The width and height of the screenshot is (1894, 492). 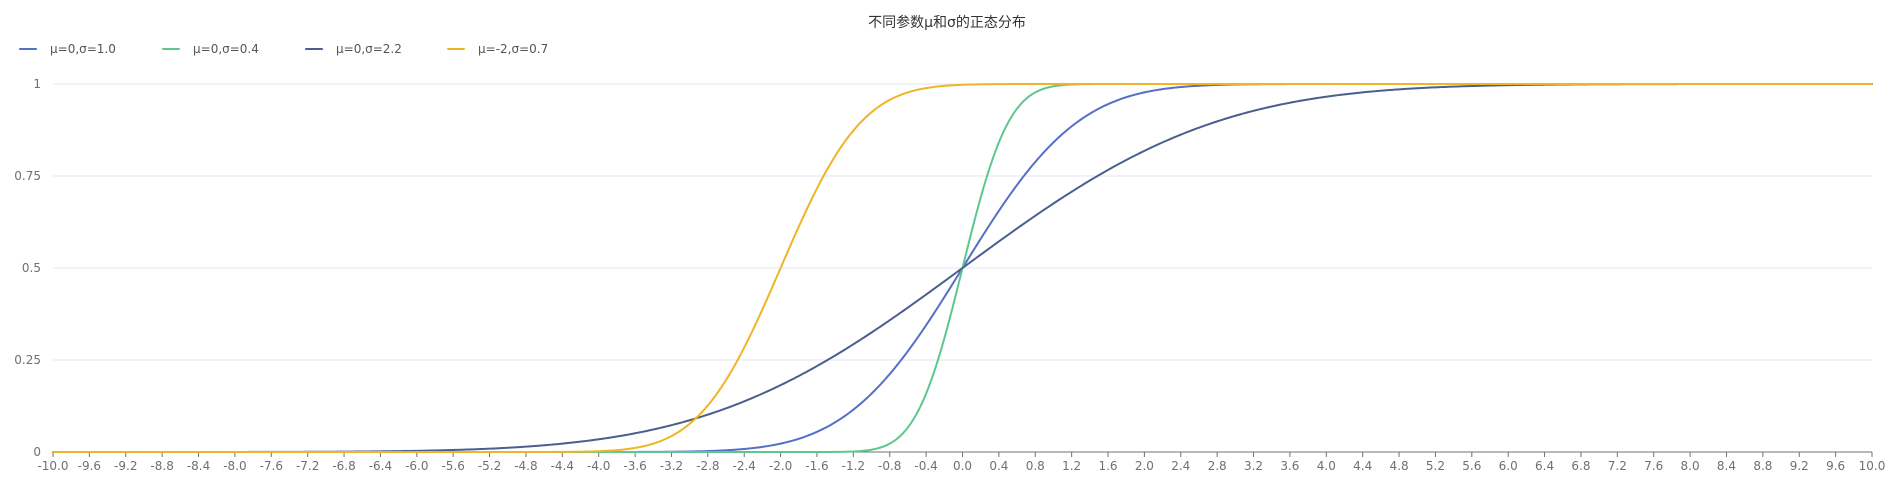 I want to click on x-tick-label: 5.6, so click(x=1471, y=466).